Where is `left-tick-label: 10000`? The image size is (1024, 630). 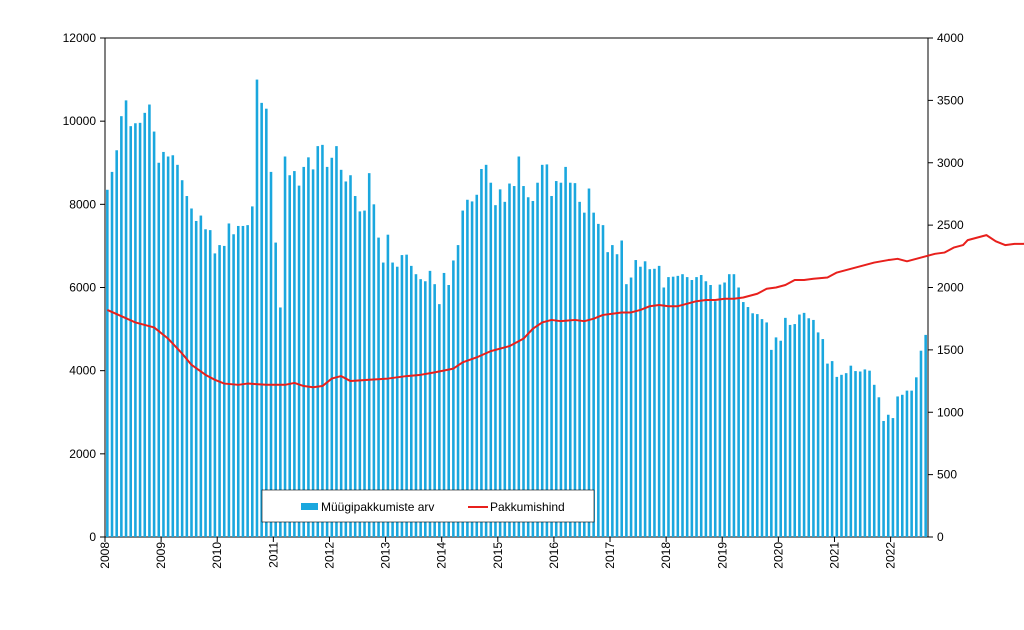
left-tick-label: 10000 is located at coordinates (80, 121).